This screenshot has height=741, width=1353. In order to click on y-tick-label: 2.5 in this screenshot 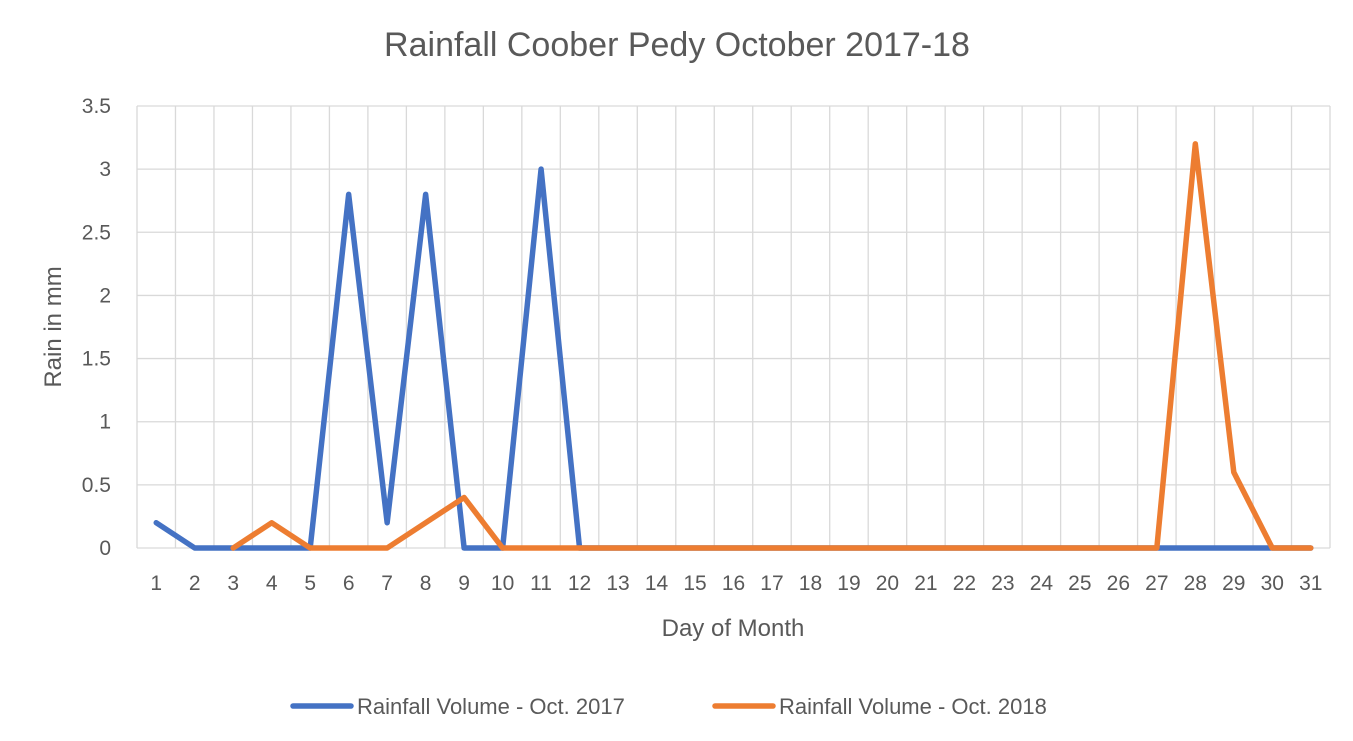, I will do `click(96, 232)`.